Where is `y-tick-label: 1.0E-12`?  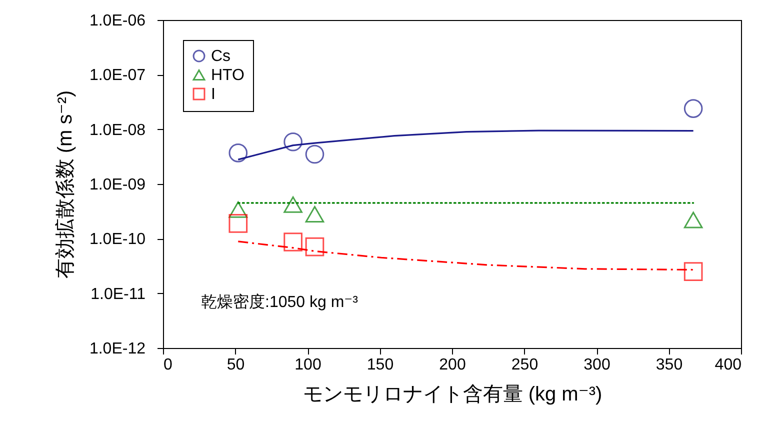 y-tick-label: 1.0E-12 is located at coordinates (117, 349).